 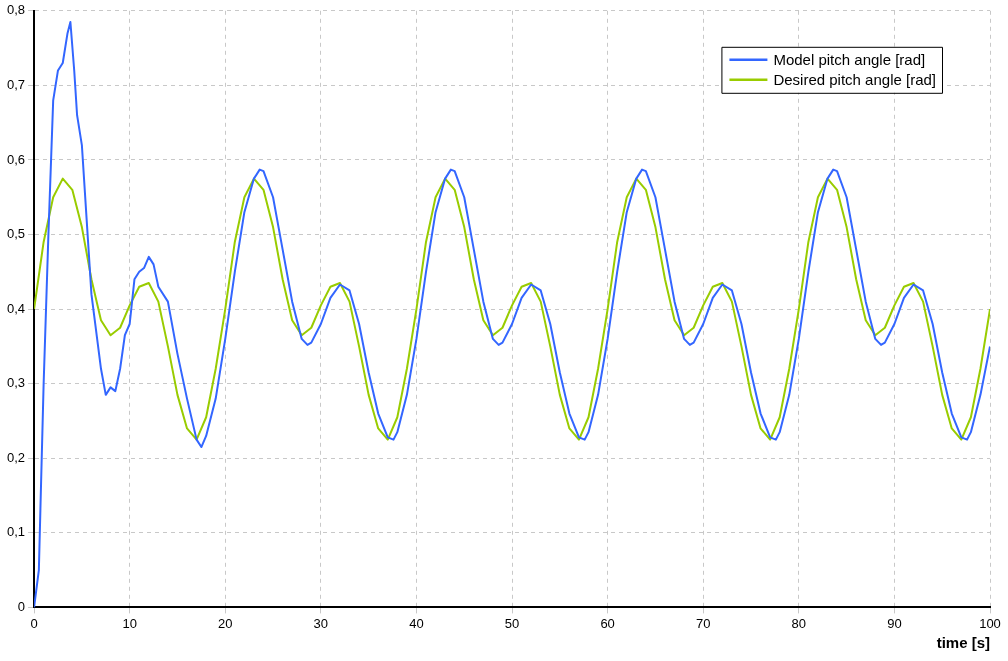 I want to click on x-tick-label: 40, so click(x=416, y=623).